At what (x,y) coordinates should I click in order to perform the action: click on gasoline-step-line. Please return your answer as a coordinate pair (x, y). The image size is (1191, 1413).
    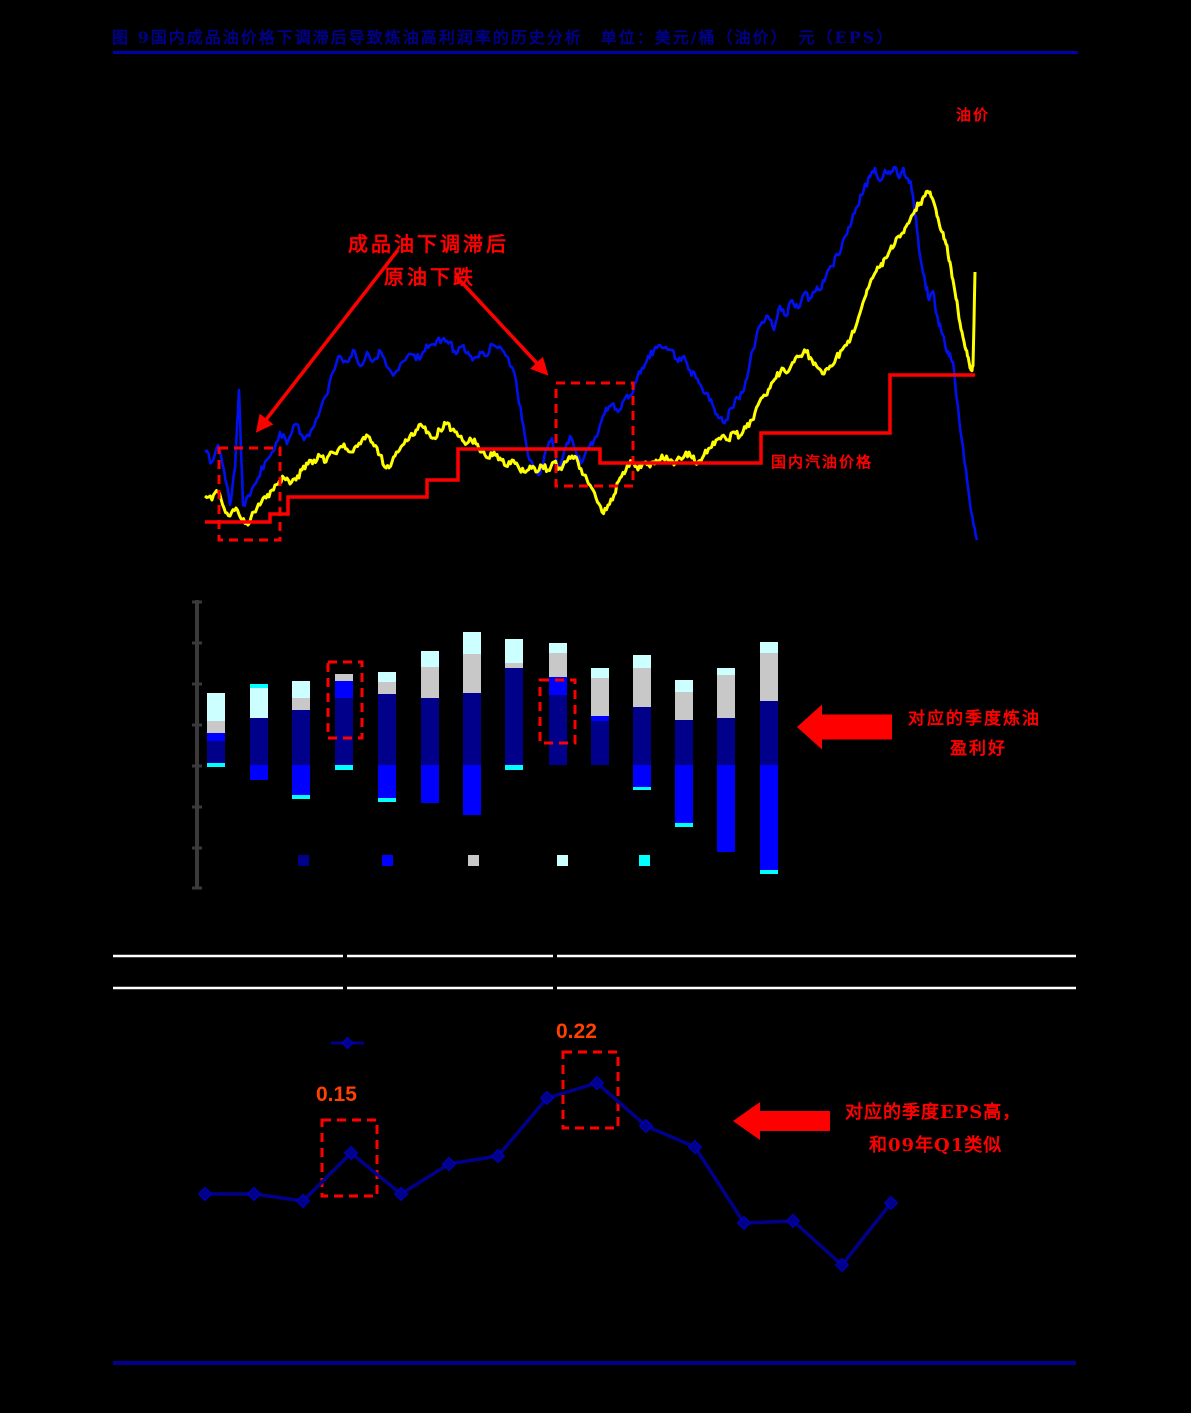
    Looking at the image, I should click on (590, 448).